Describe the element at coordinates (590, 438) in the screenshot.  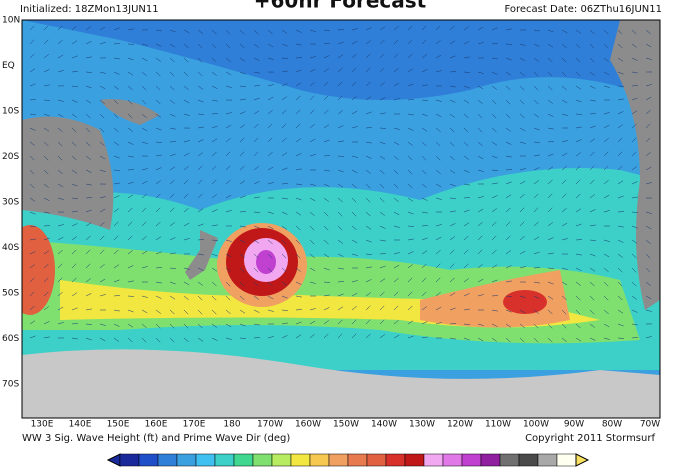
I see `copyright: Copyright 2011 Stormsurf` at that location.